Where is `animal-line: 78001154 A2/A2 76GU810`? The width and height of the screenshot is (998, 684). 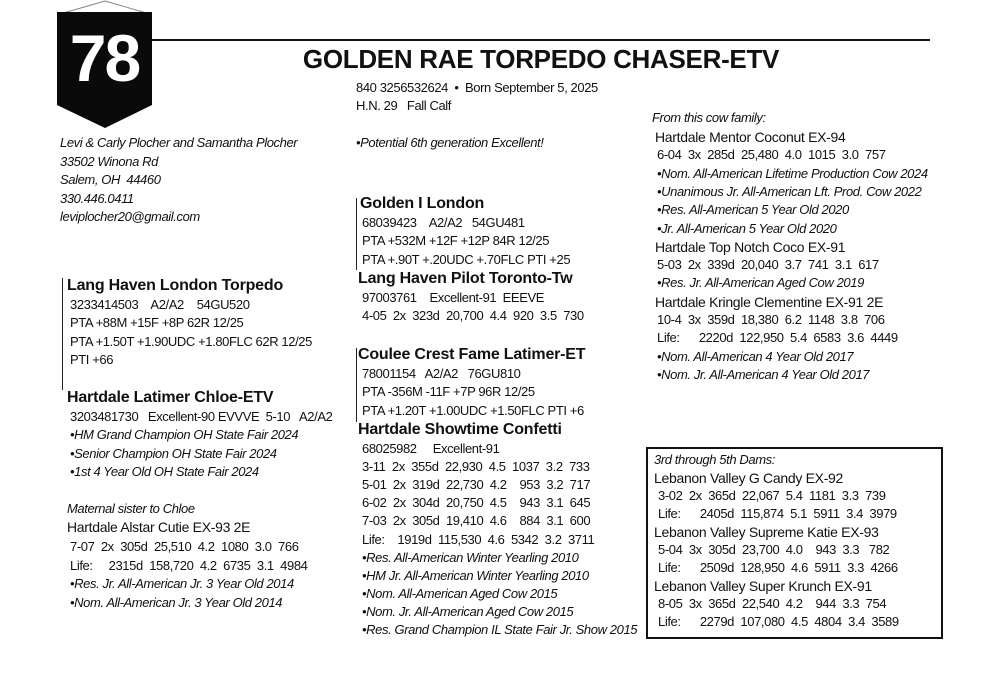
animal-line: 78001154 A2/A2 76GU810 is located at coordinates (441, 373).